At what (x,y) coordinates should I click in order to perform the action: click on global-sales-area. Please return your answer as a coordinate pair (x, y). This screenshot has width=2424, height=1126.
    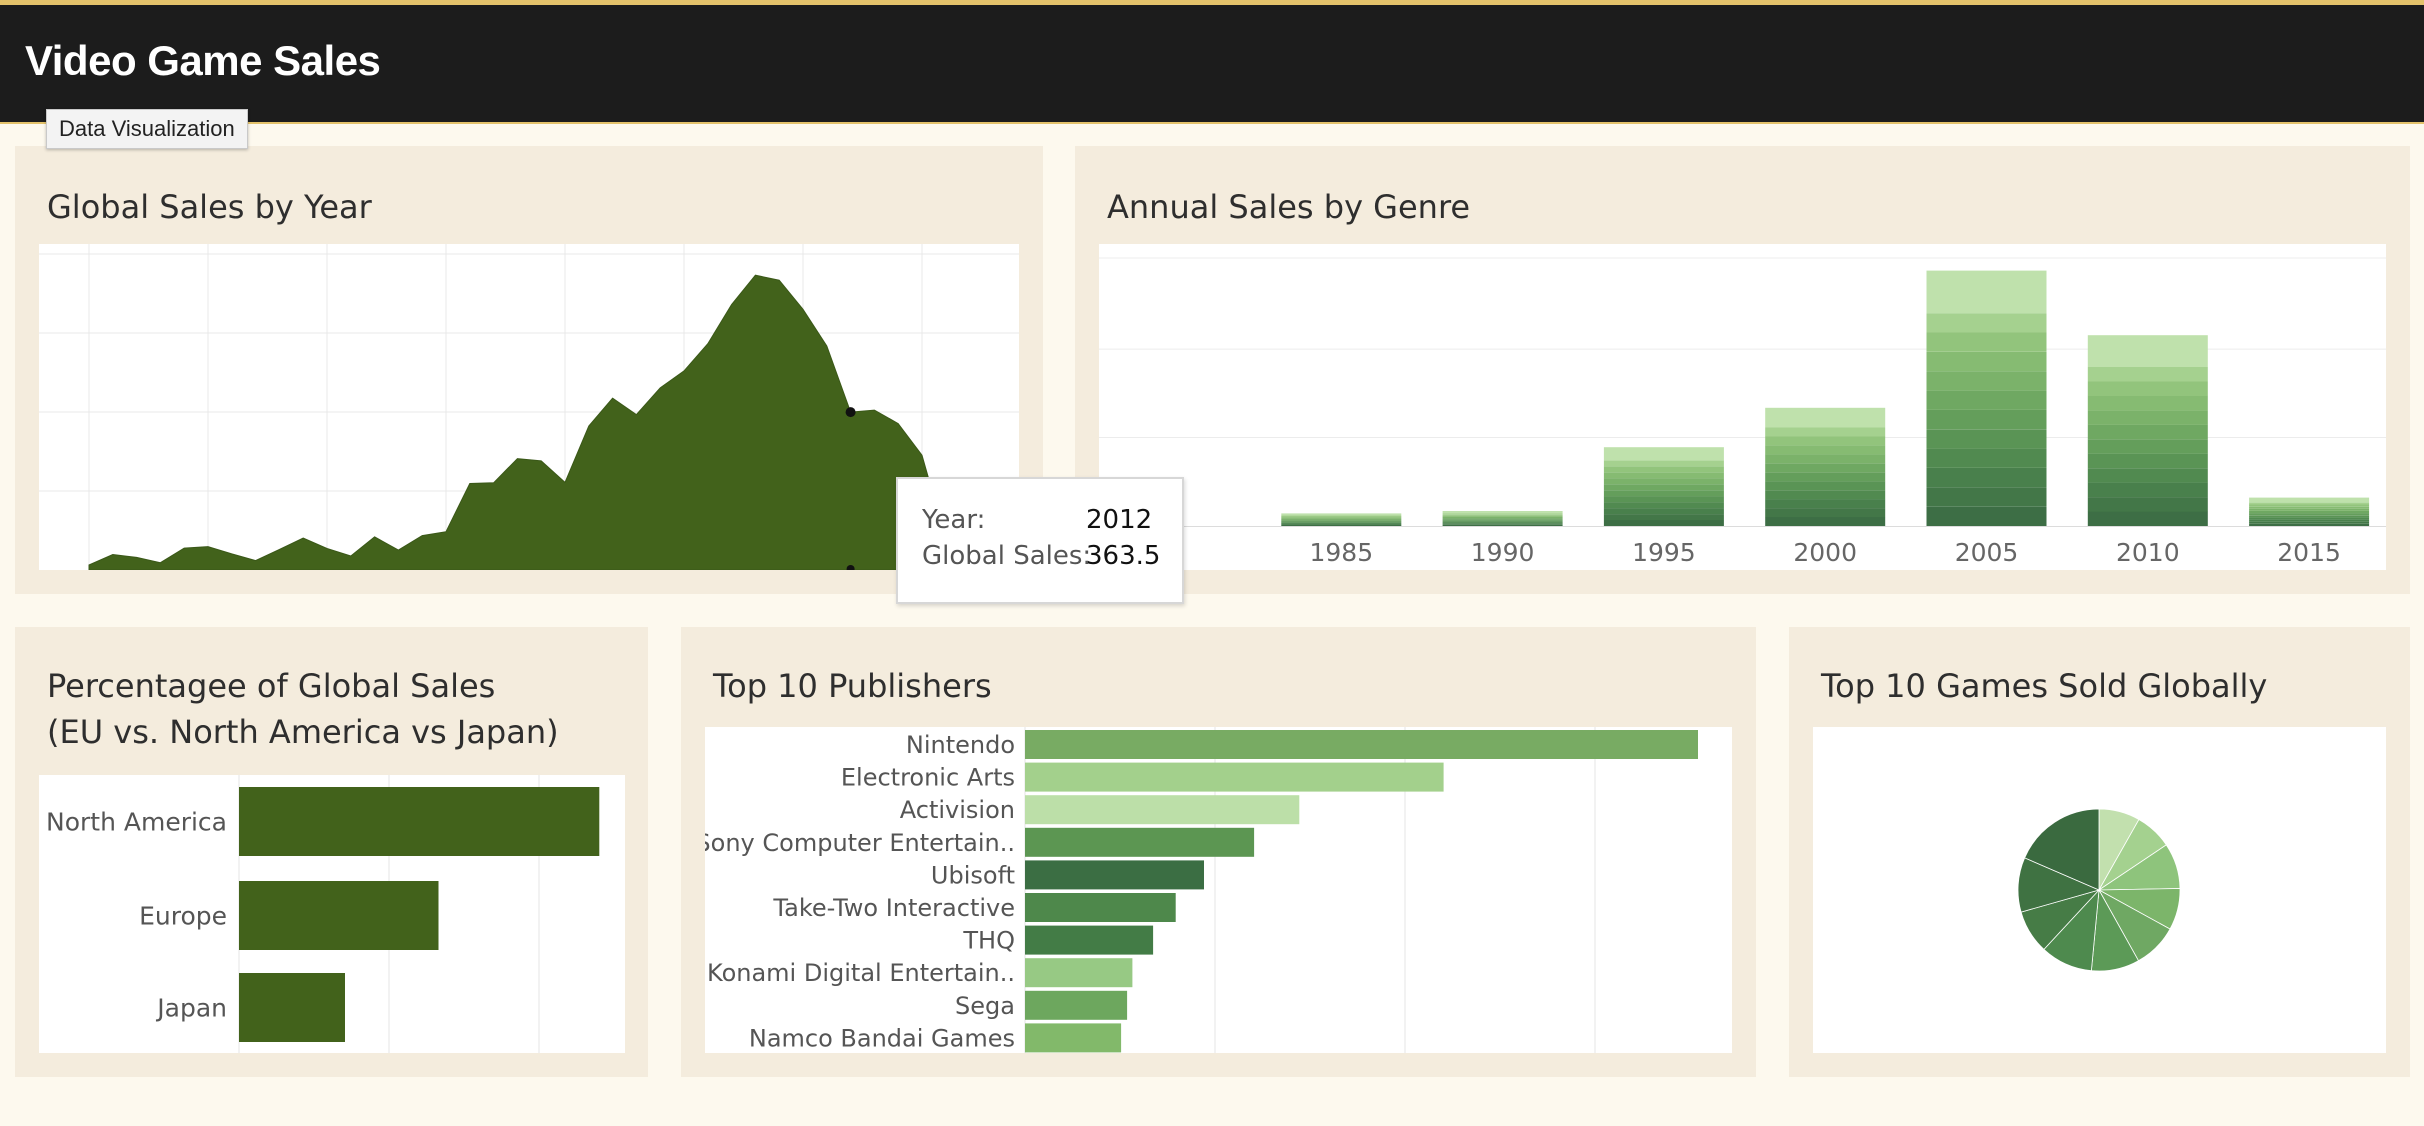
    Looking at the image, I should click on (517, 422).